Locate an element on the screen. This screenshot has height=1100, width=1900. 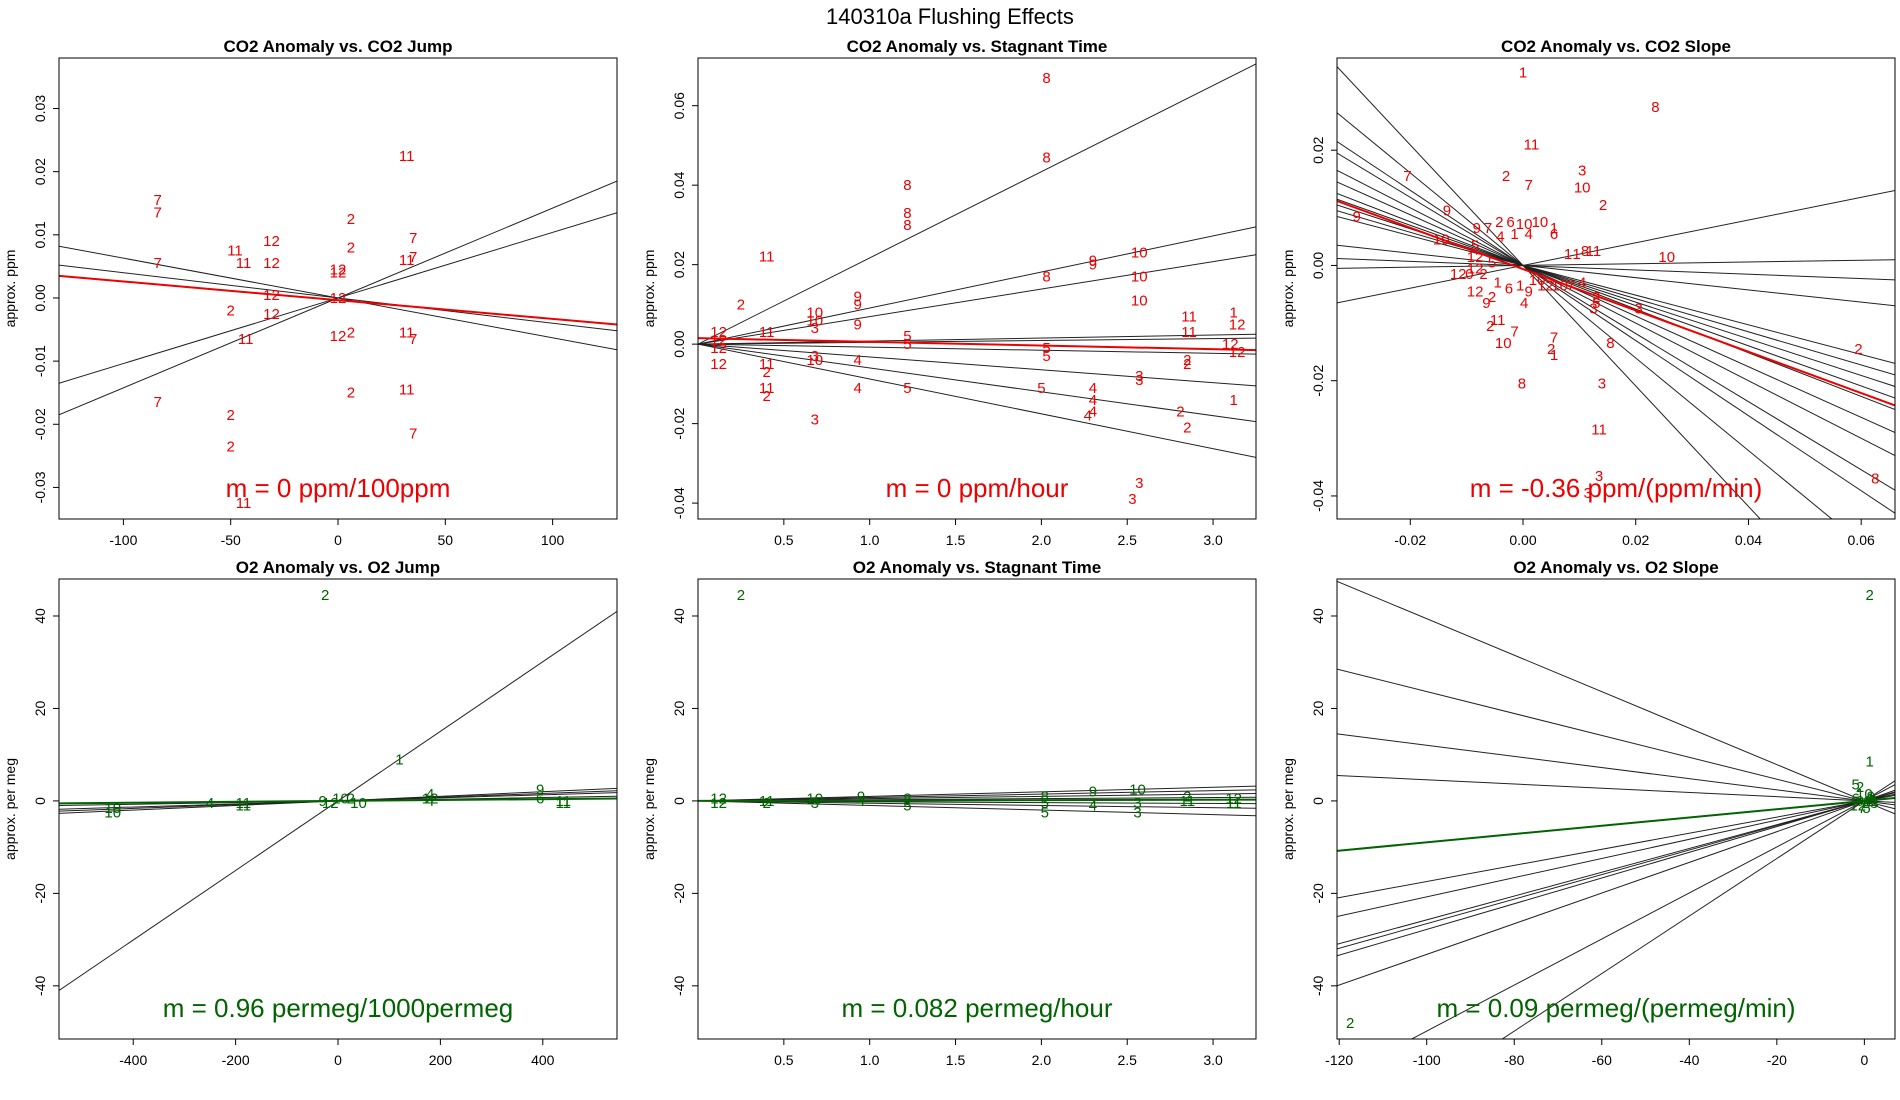
y-tick-label: -20 is located at coordinates (679, 893).